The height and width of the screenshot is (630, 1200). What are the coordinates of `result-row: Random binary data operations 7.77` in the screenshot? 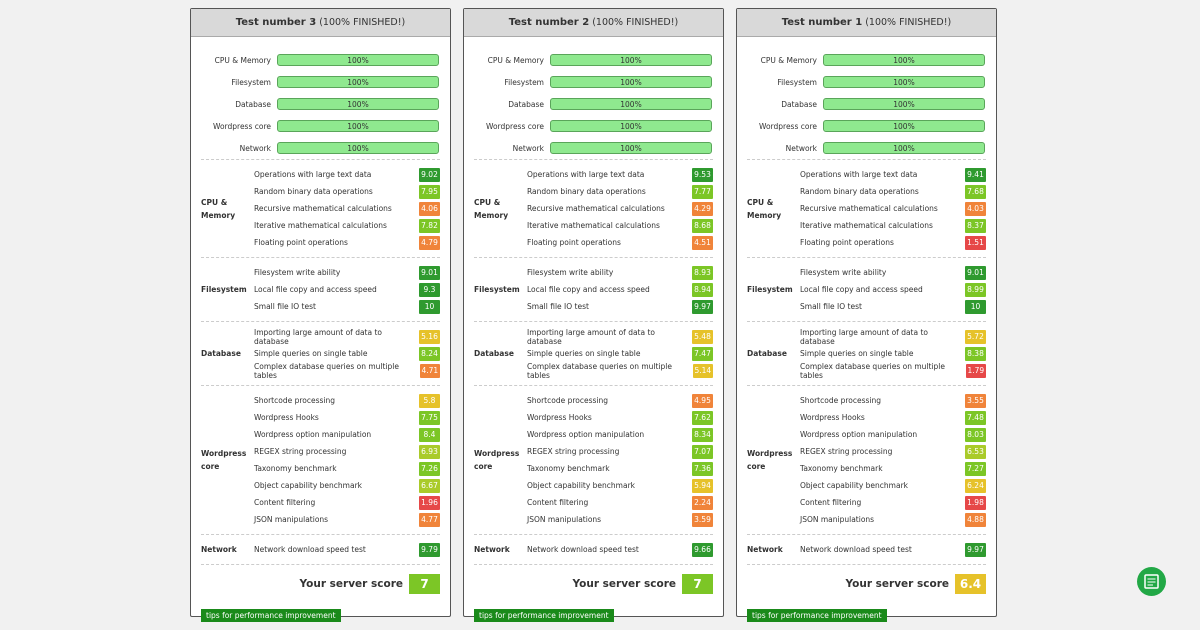 It's located at (620, 191).